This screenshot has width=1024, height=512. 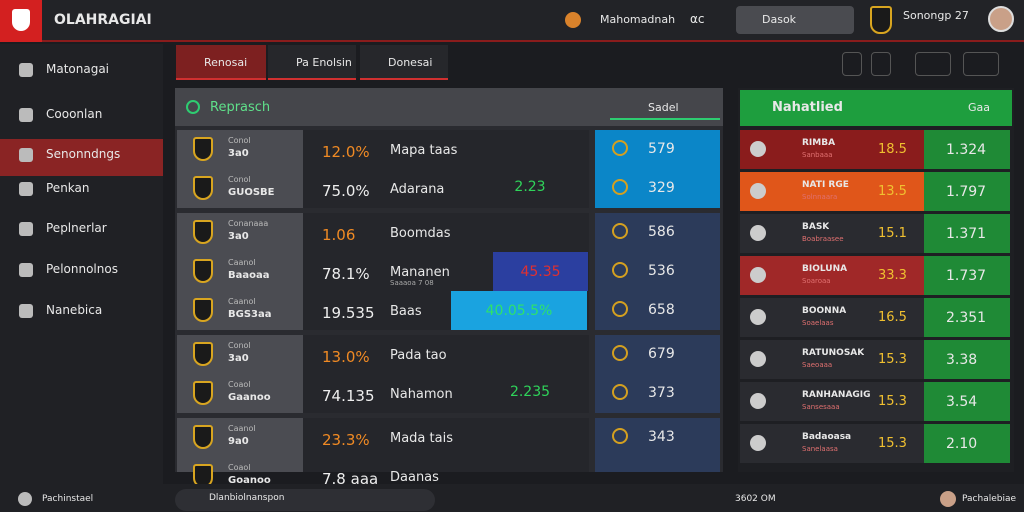 I want to click on score: 536, so click(x=661, y=271).